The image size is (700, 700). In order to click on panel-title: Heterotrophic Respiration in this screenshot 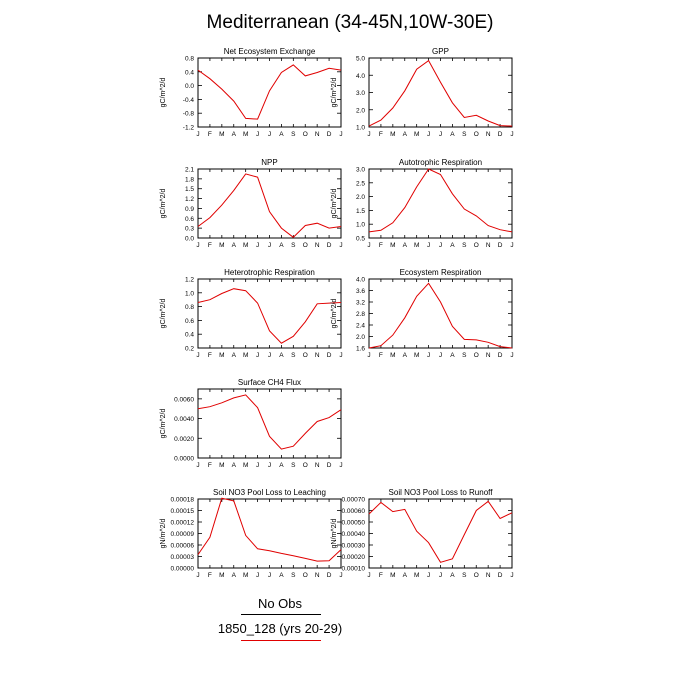, I will do `click(269, 272)`.